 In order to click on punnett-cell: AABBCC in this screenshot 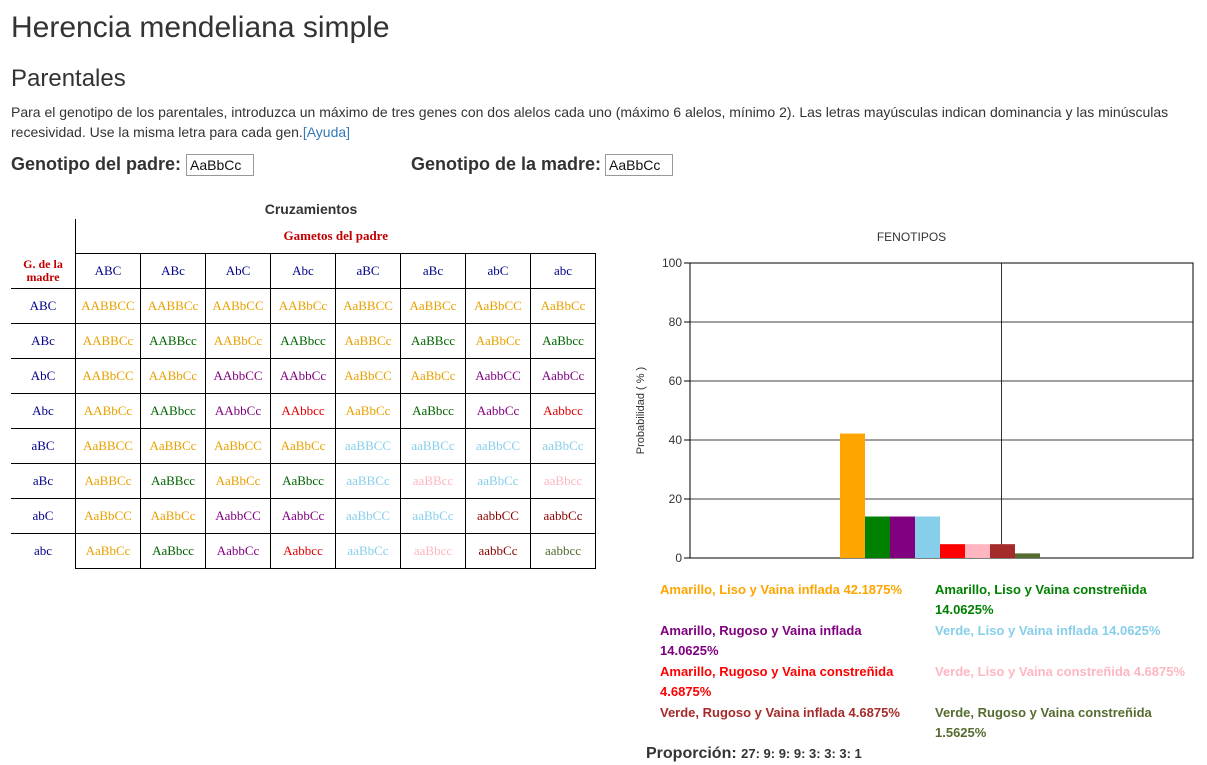, I will do `click(108, 306)`.